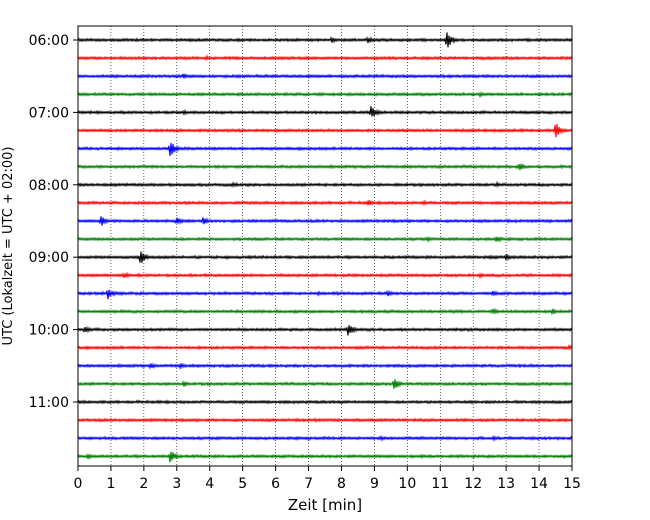 The image size is (650, 520). I want to click on y-tick-label: 11:00, so click(49, 403).